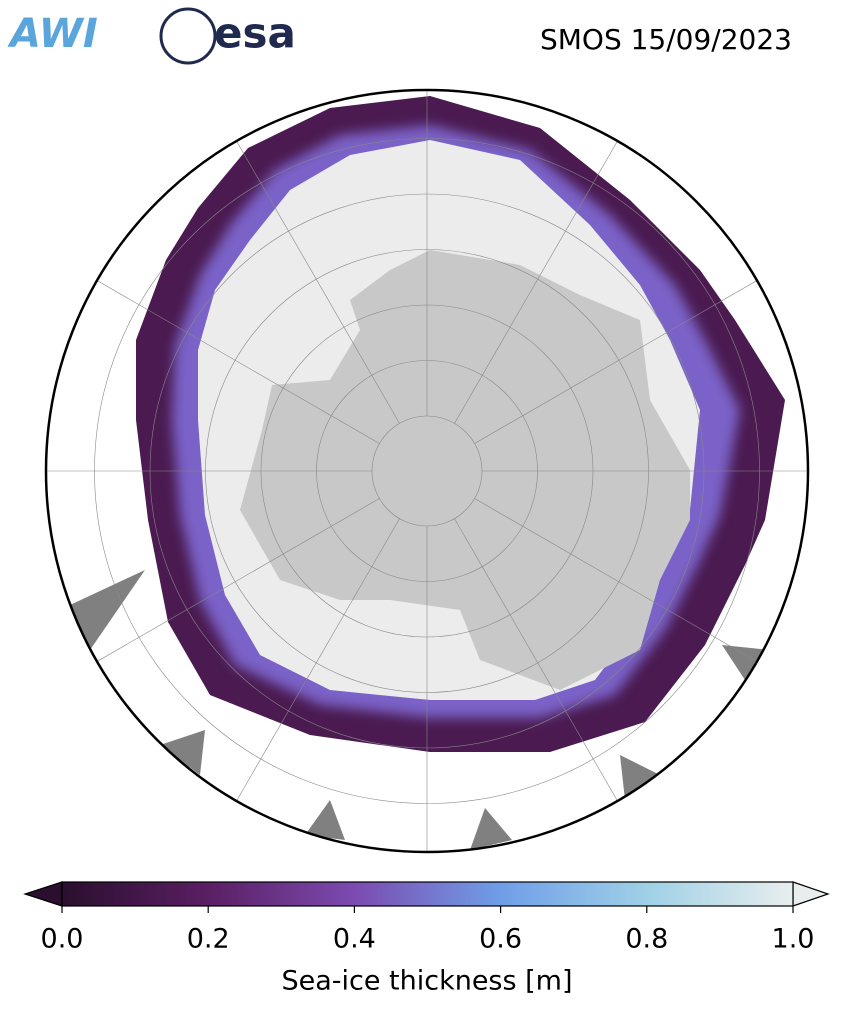  Describe the element at coordinates (43, 894) in the screenshot. I see `colorbar-extend-low` at that location.